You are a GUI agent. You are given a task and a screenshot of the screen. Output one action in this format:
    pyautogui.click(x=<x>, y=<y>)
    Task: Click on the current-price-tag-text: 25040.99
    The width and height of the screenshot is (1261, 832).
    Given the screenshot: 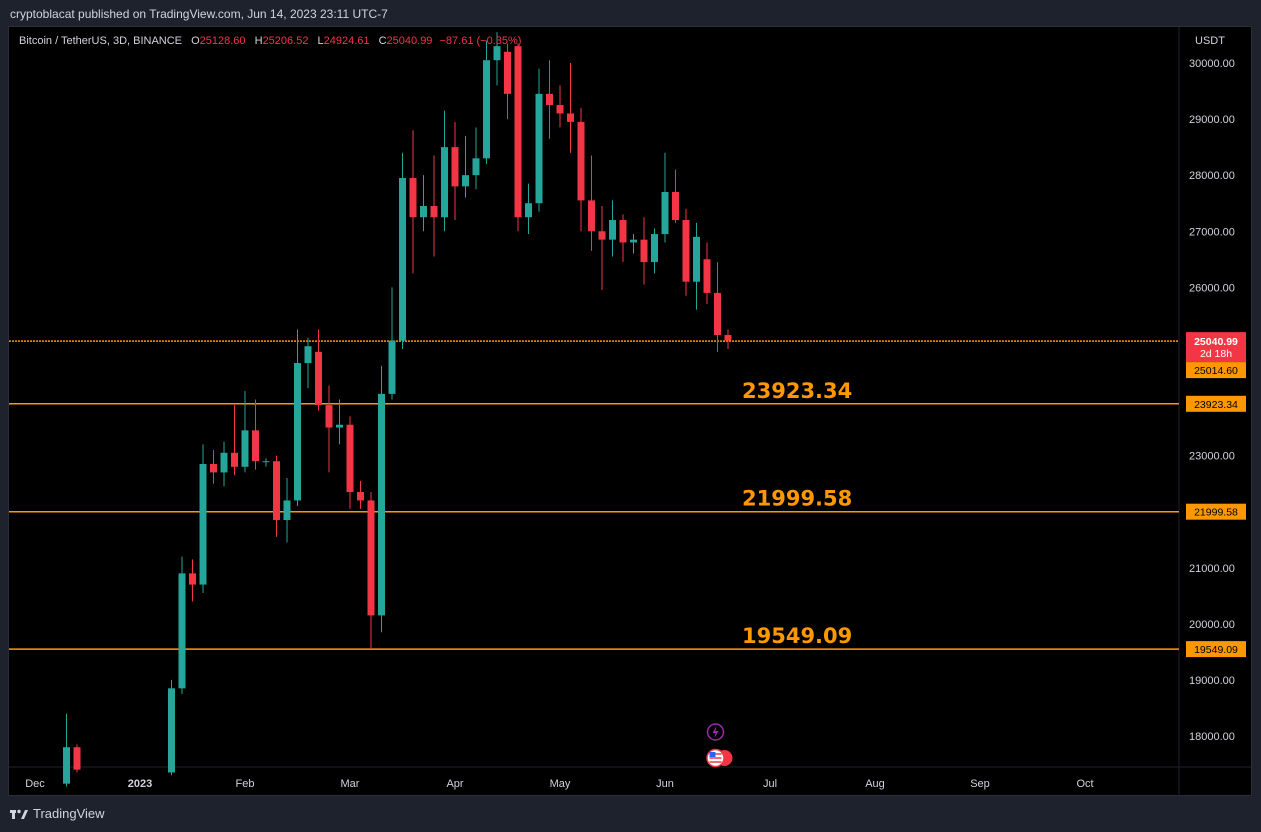 What is the action you would take?
    pyautogui.click(x=1216, y=342)
    